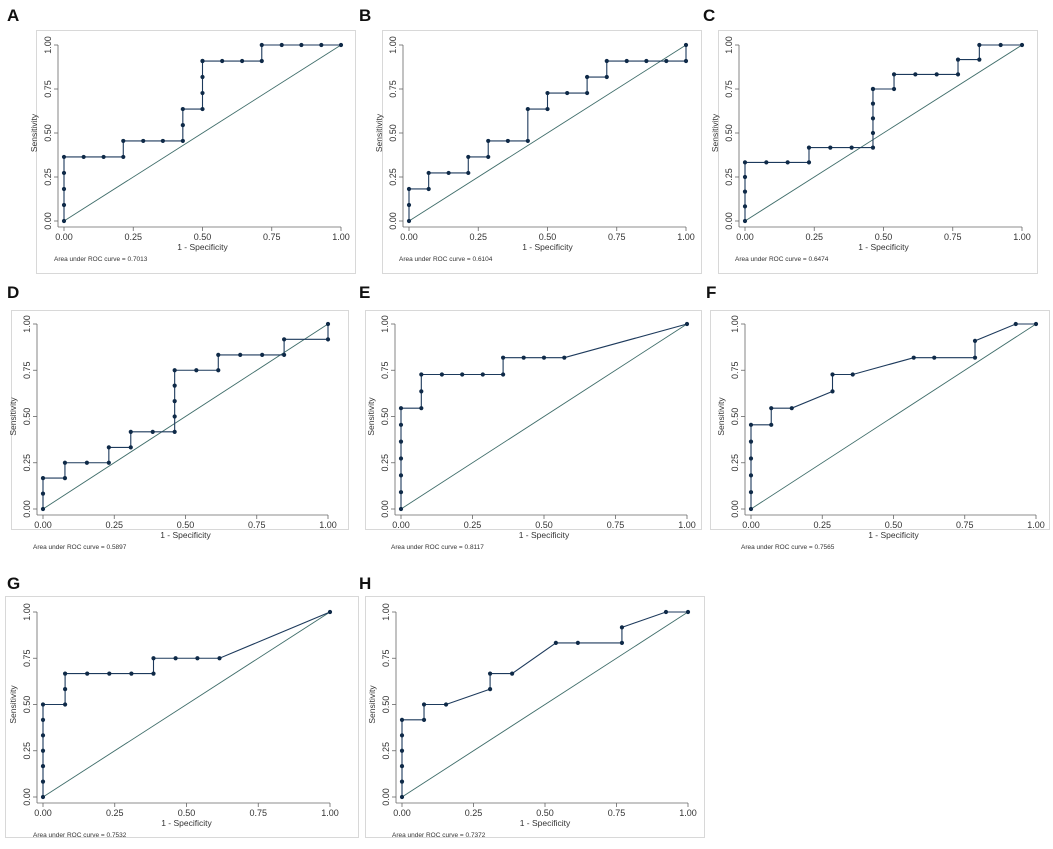 Image resolution: width=1053 pixels, height=849 pixels. Describe the element at coordinates (13, 15) in the screenshot. I see `panel-label: A` at that location.